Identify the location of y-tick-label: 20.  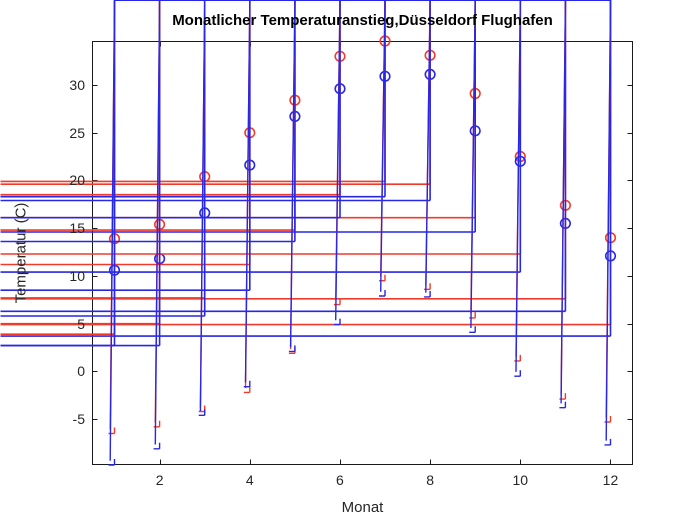
(77, 180).